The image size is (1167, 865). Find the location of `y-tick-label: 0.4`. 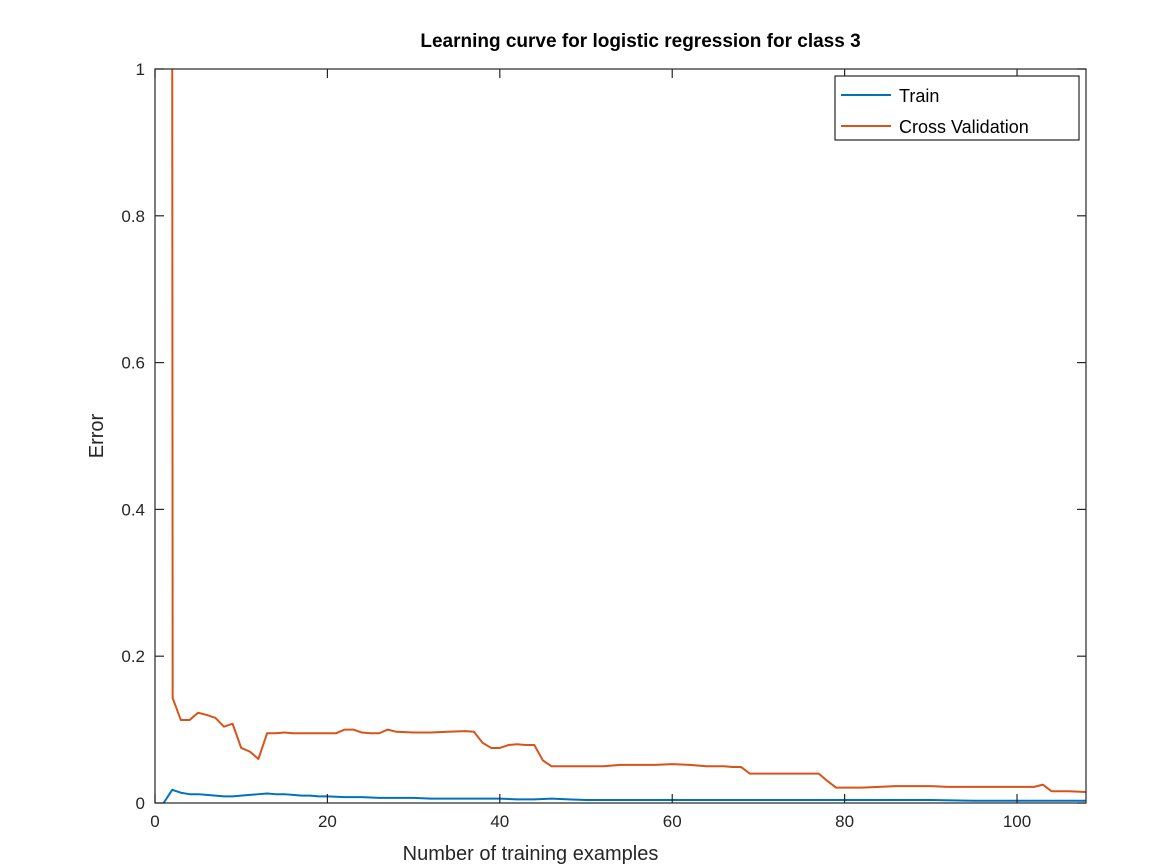

y-tick-label: 0.4 is located at coordinates (133, 509).